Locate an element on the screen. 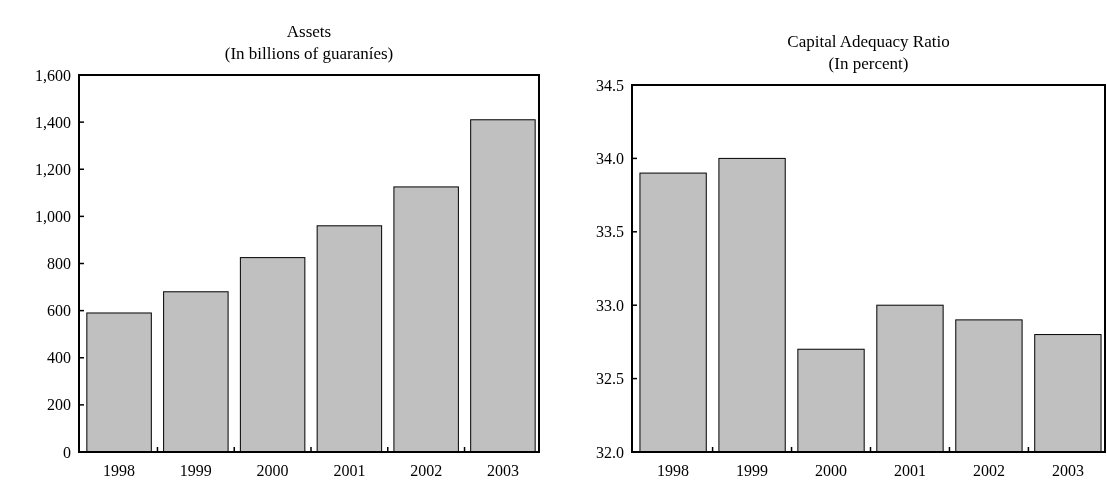 Image resolution: width=1107 pixels, height=491 pixels. y-tick-label: 1,600 is located at coordinates (53, 75).